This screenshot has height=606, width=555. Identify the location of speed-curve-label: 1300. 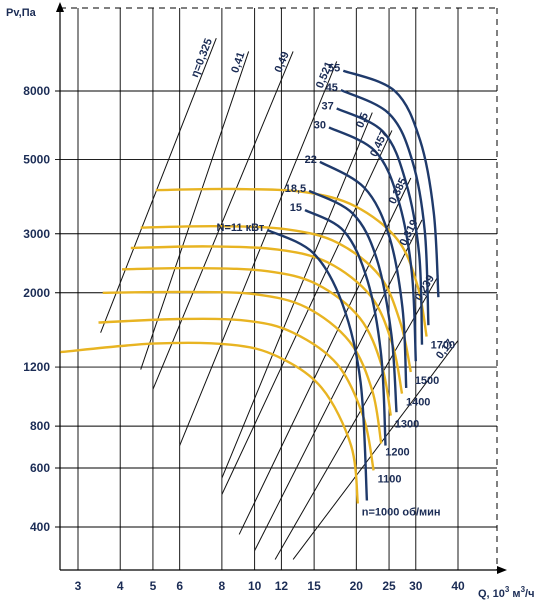
(407, 425).